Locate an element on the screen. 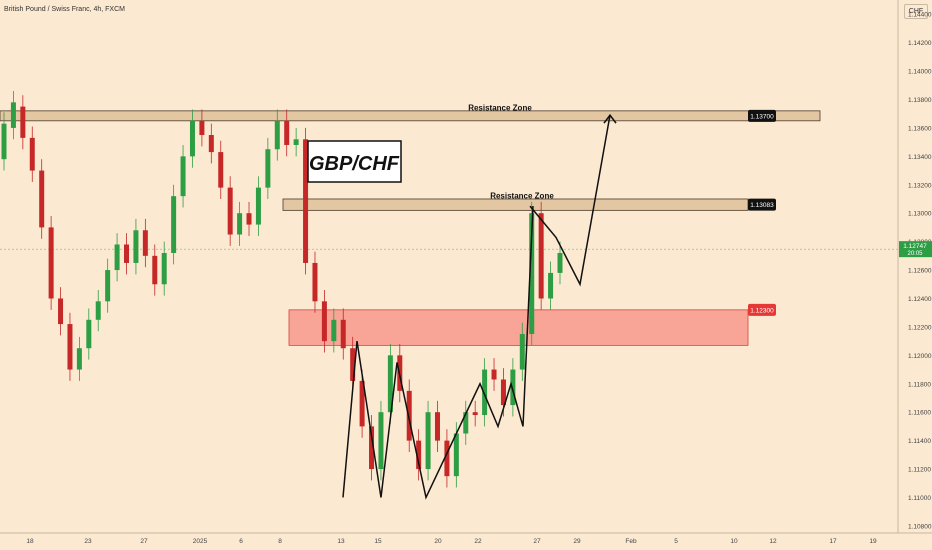  x-tick-label: 17 is located at coordinates (833, 541).